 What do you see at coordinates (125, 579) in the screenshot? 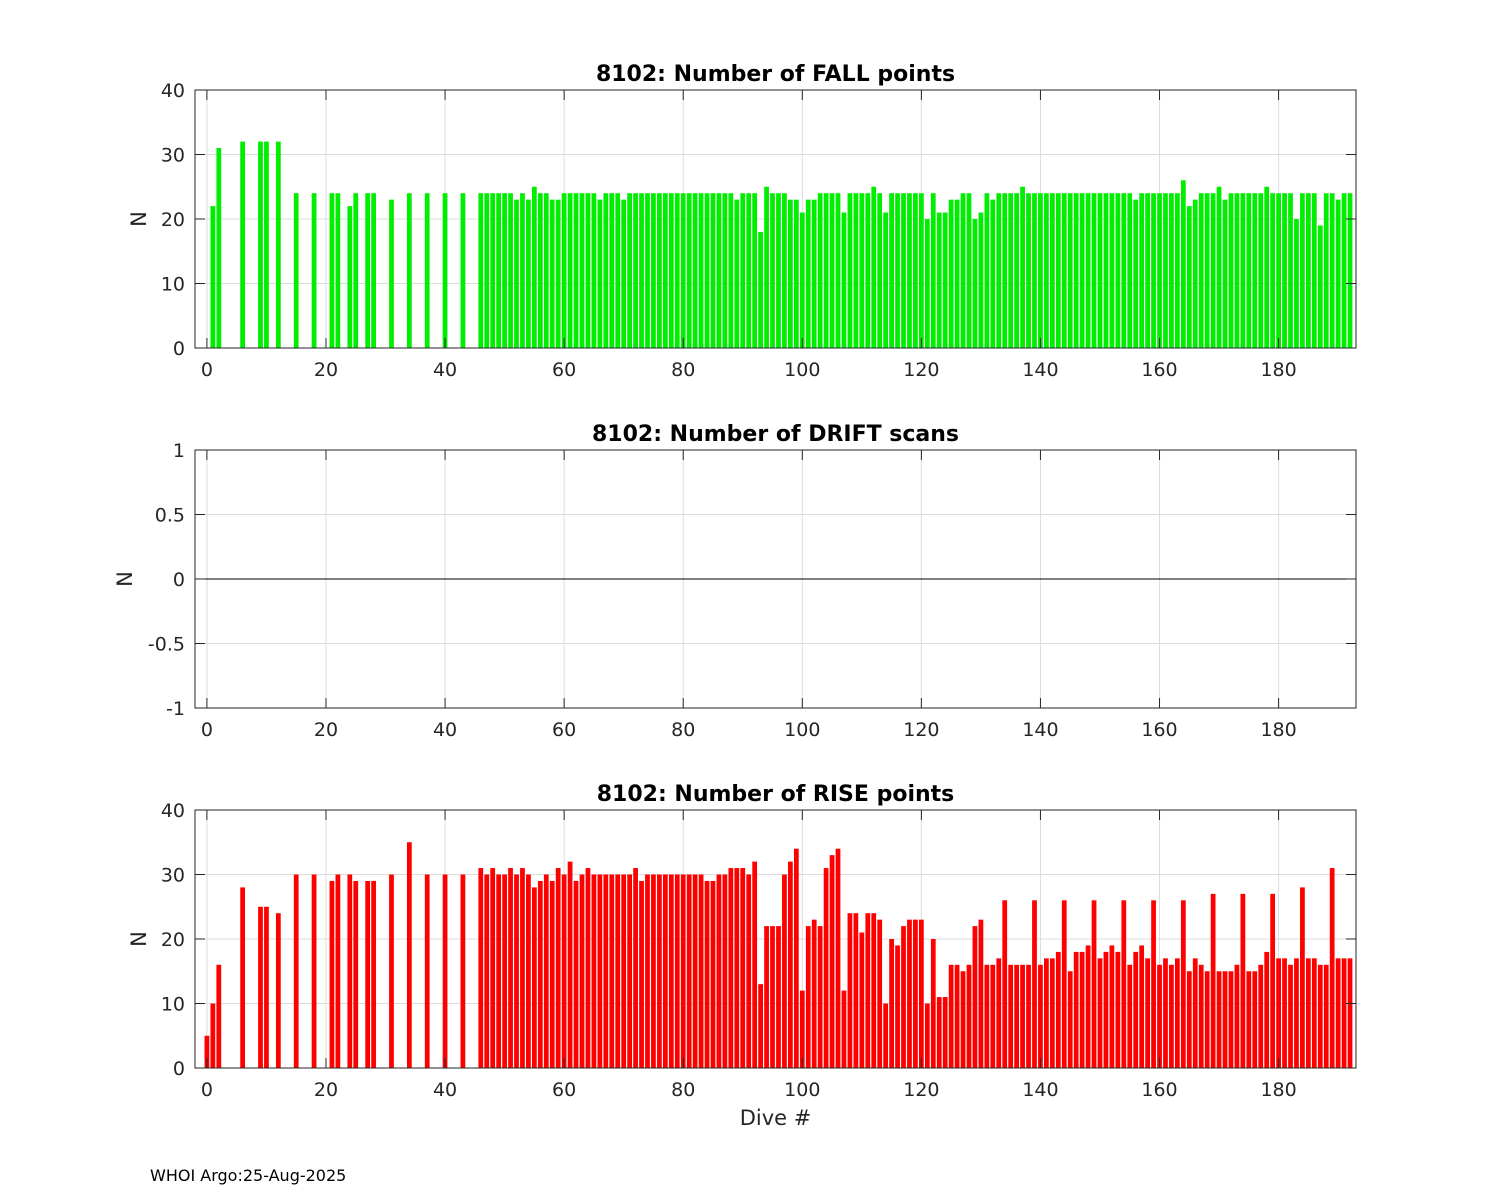
I see `drift-y-axis-label: N` at bounding box center [125, 579].